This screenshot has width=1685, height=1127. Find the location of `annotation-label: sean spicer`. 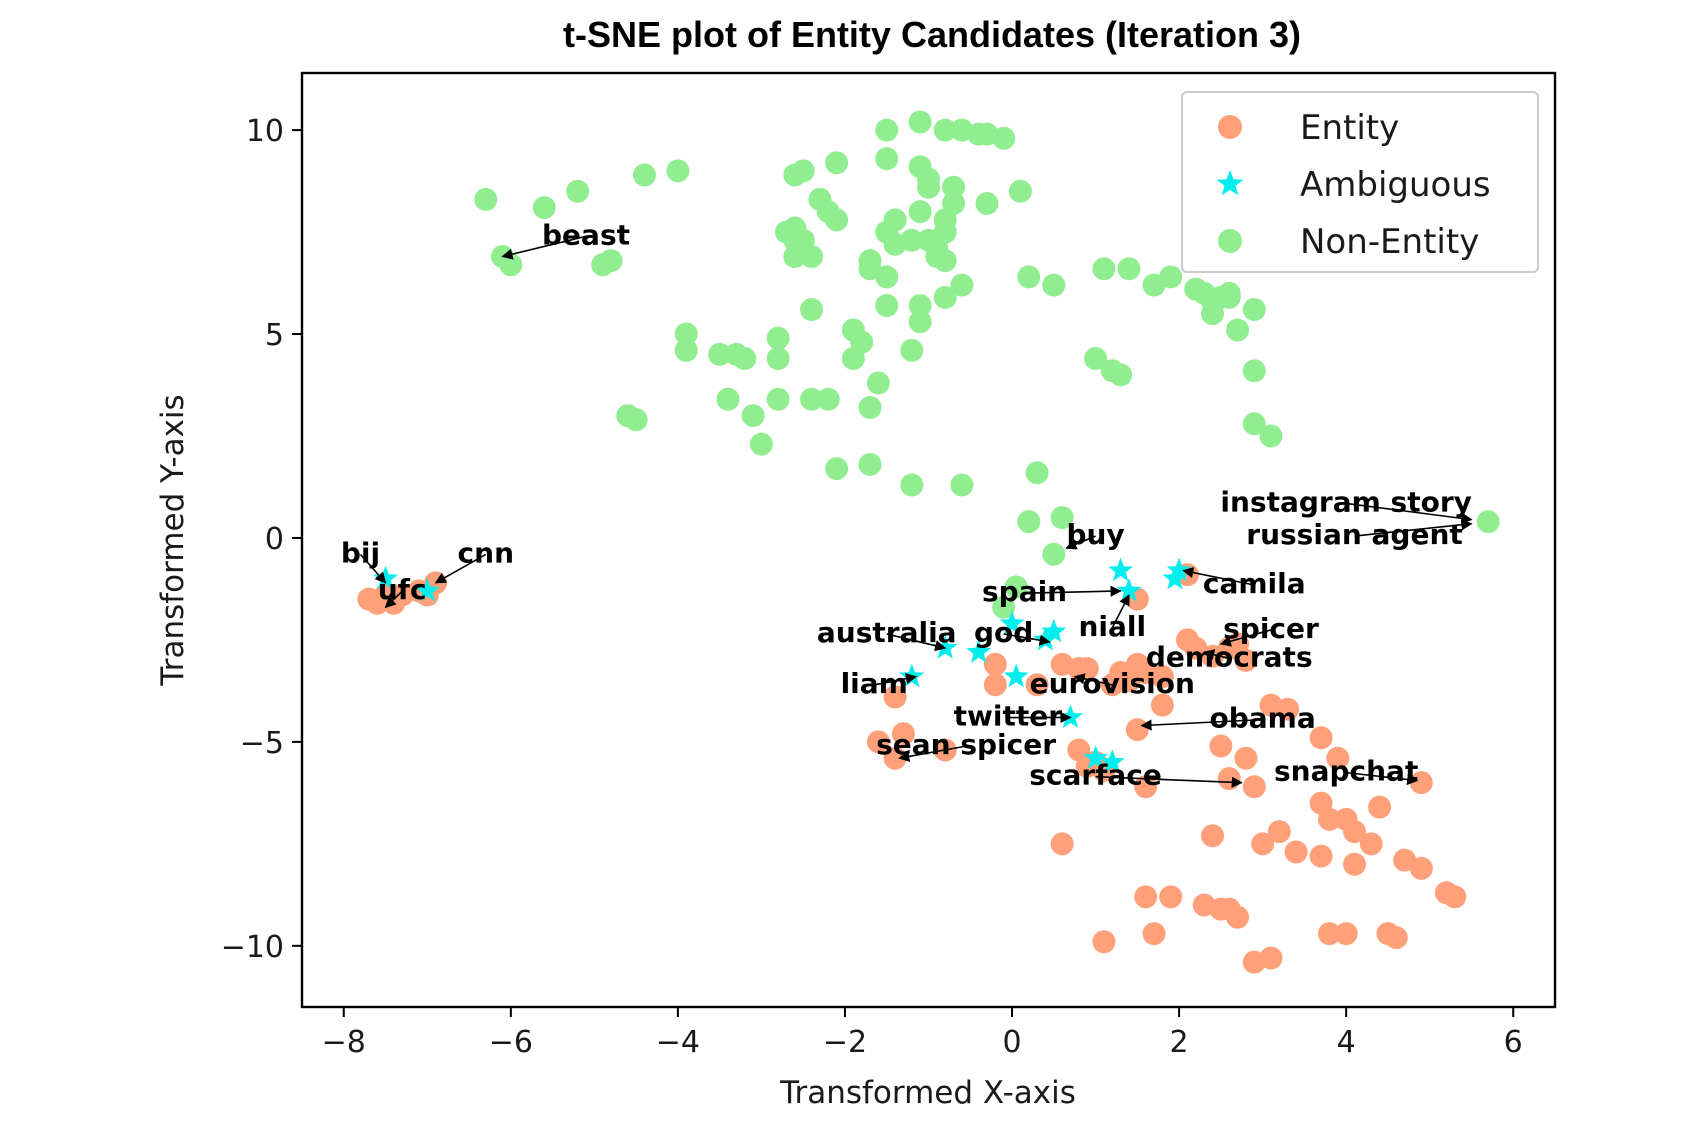

annotation-label: sean spicer is located at coordinates (966, 744).